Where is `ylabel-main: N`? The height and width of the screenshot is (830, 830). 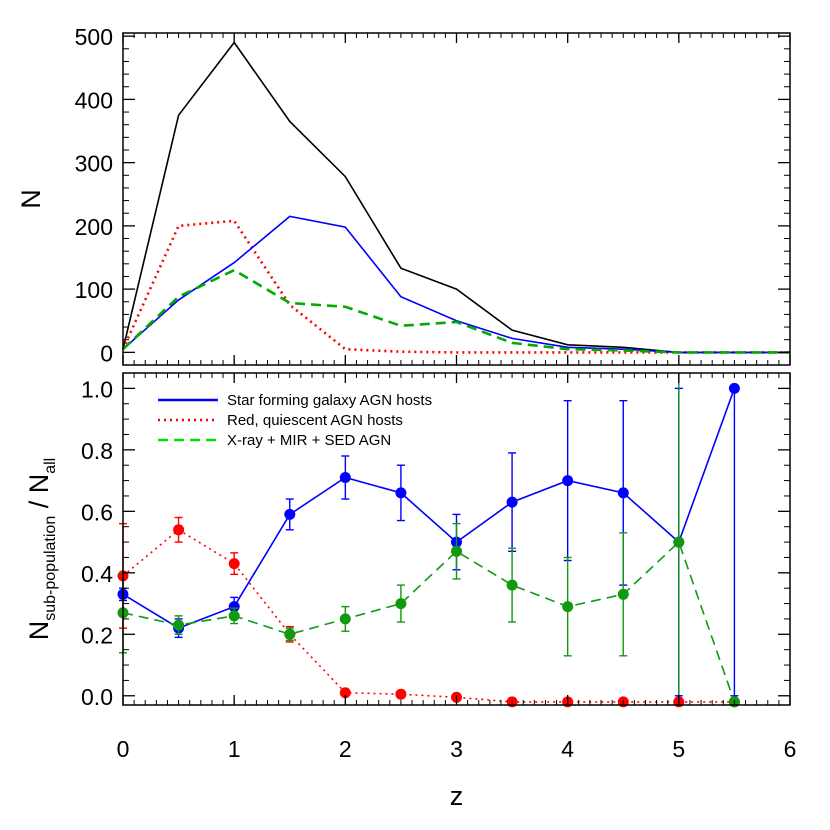 ylabel-main: N is located at coordinates (39, 631).